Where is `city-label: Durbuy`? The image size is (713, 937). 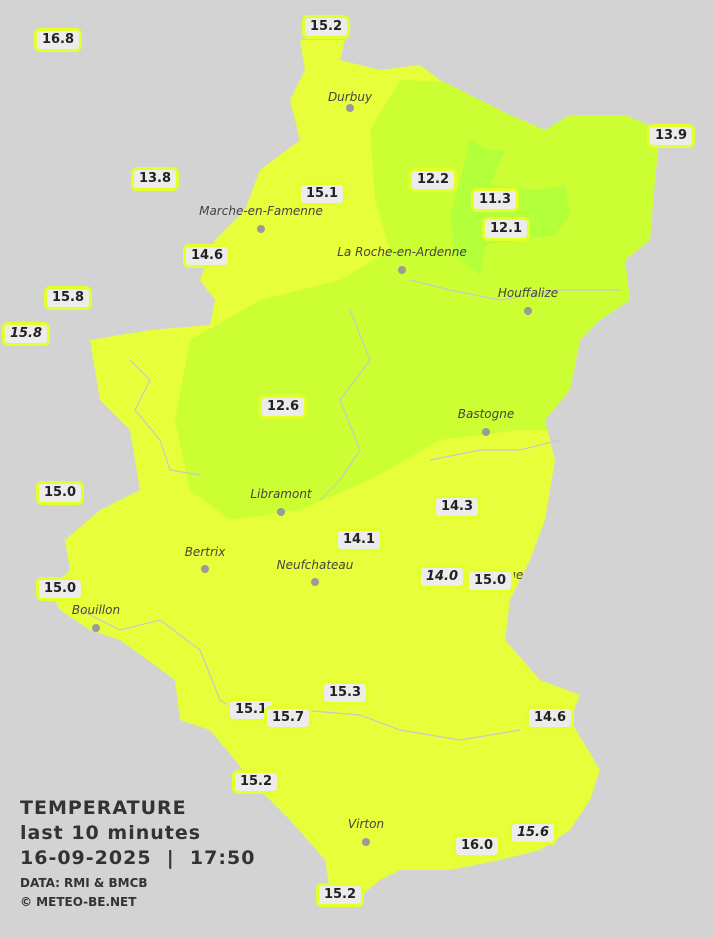 city-label: Durbuy is located at coordinates (350, 97).